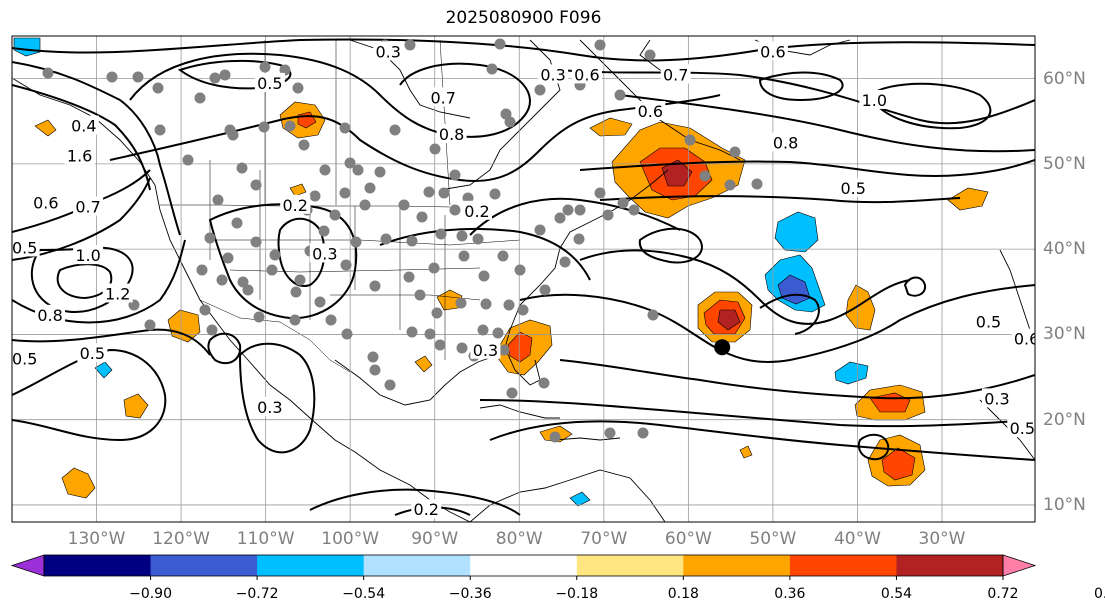 The width and height of the screenshot is (1105, 615). Describe the element at coordinates (683, 594) in the screenshot. I see `colorbar-tick-label: 0.18` at that location.